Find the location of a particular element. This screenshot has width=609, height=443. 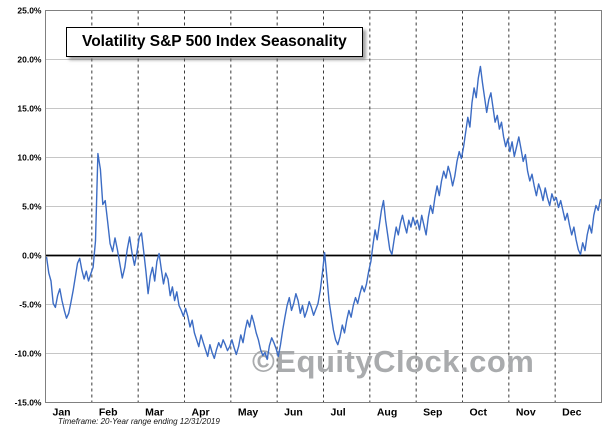

chart-title: Volatility S&P 500 Index Seasonality is located at coordinates (214, 42).